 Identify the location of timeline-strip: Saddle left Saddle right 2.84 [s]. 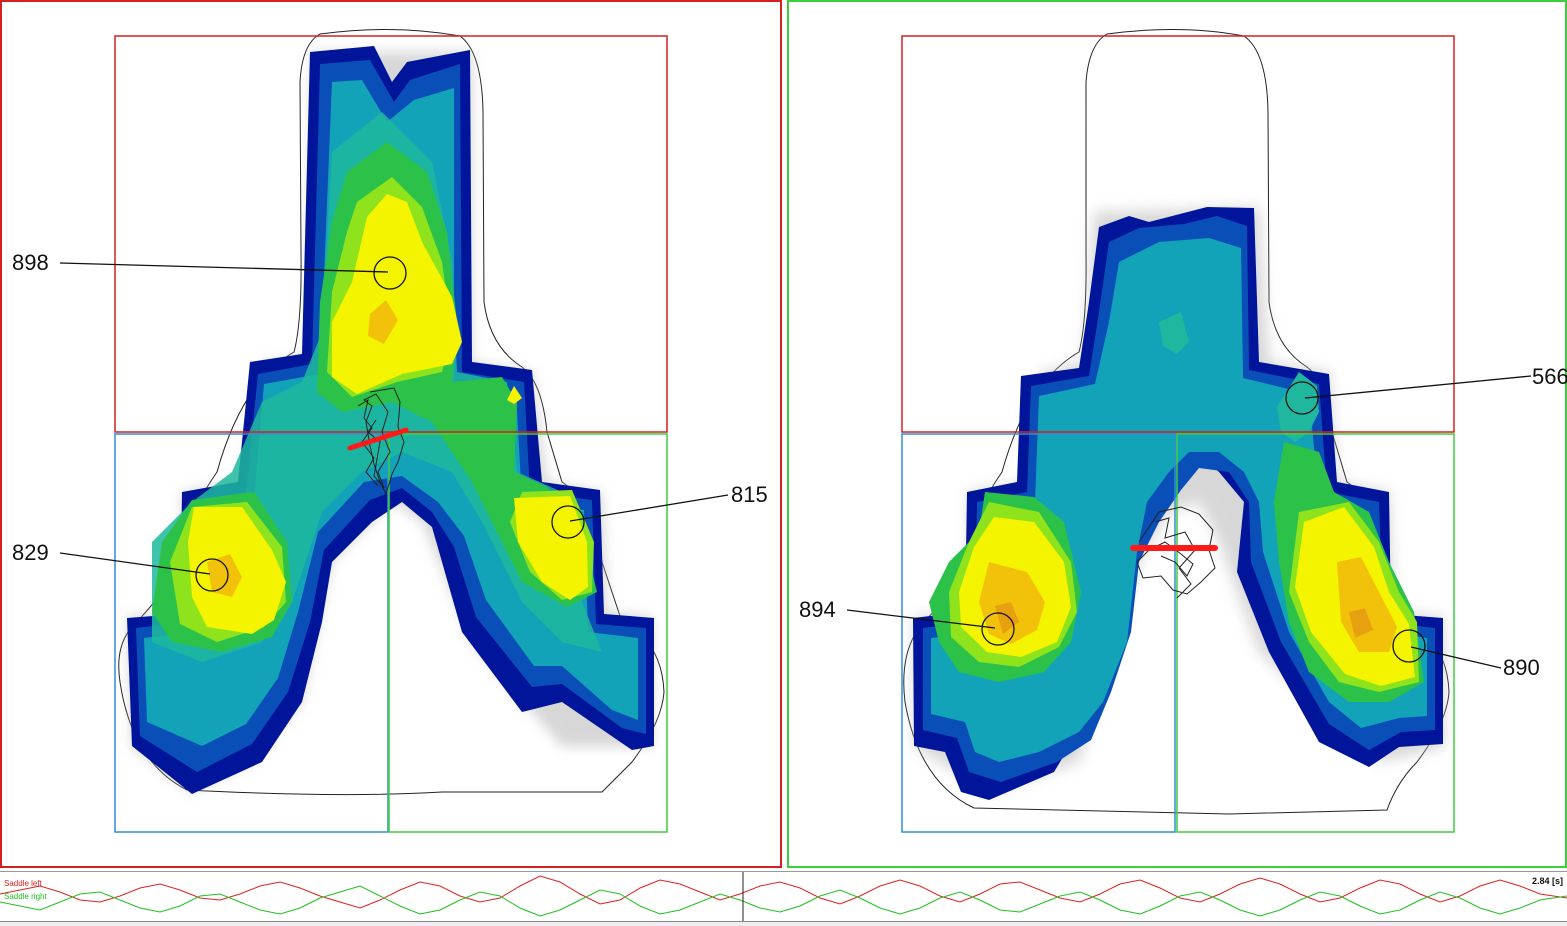
(783, 896).